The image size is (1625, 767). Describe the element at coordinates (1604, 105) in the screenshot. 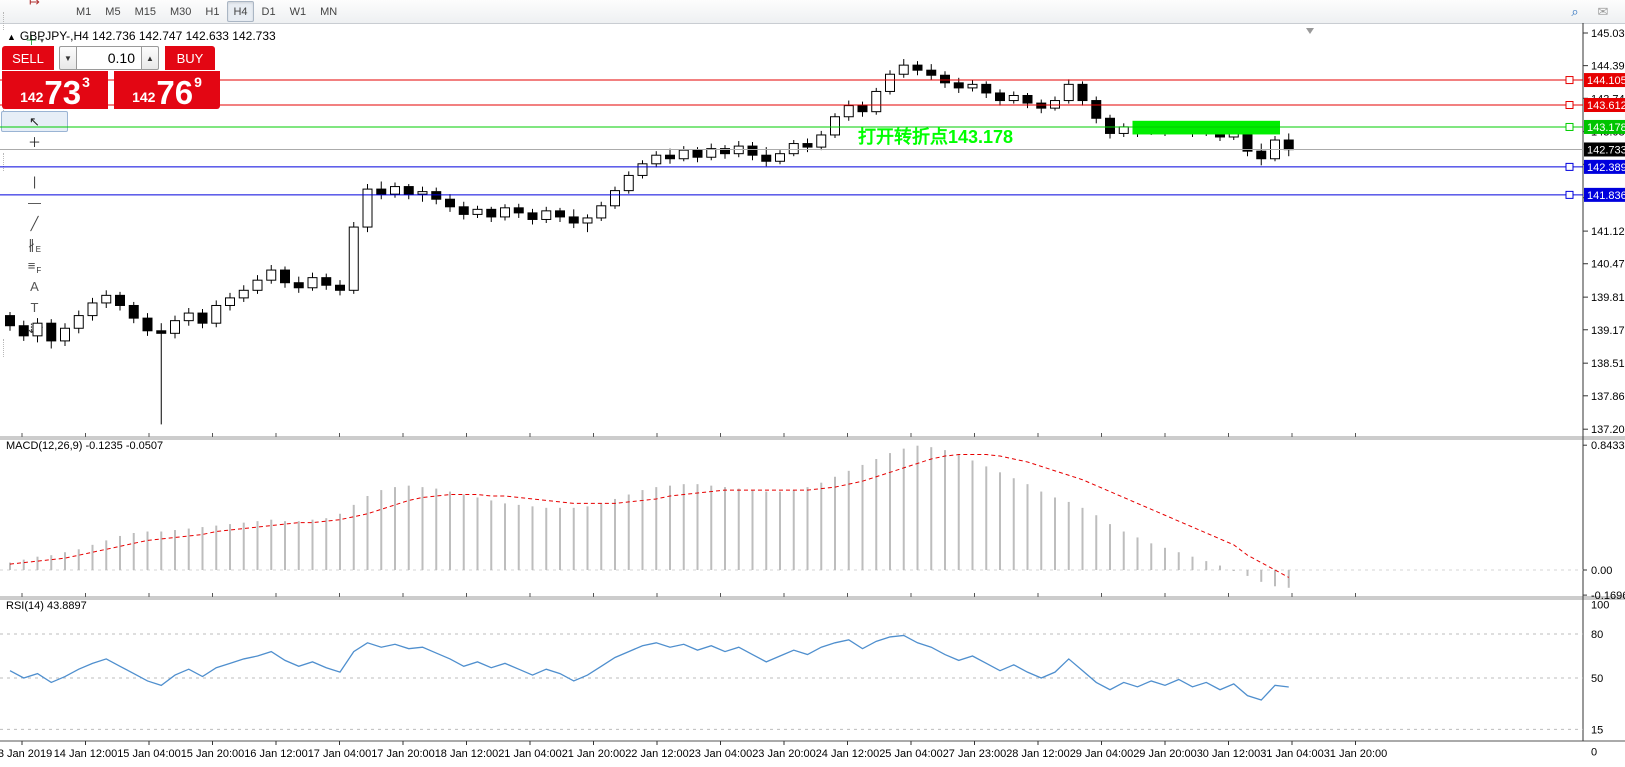

I see `price-badge-143.612` at that location.